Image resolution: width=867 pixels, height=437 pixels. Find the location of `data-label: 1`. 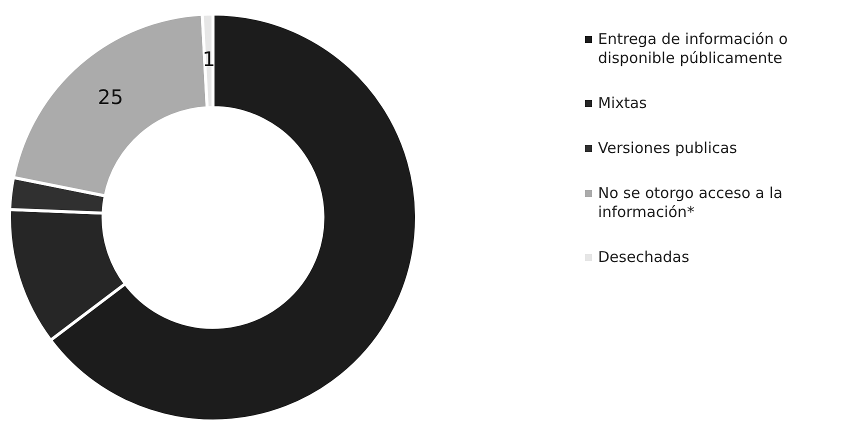

data-label: 1 is located at coordinates (209, 59).